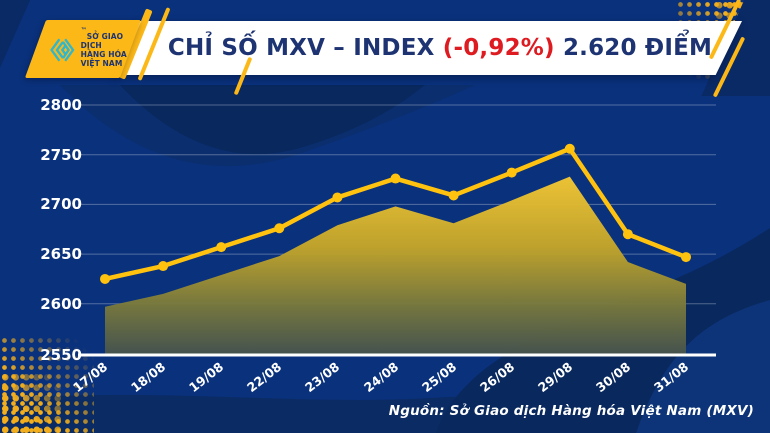 Image resolution: width=770 pixels, height=433 pixels. I want to click on mxv-logo-content: ™SỞ GIAO DỊCH HÀNG HÓA VIỆT NAM, so click(94, 50).